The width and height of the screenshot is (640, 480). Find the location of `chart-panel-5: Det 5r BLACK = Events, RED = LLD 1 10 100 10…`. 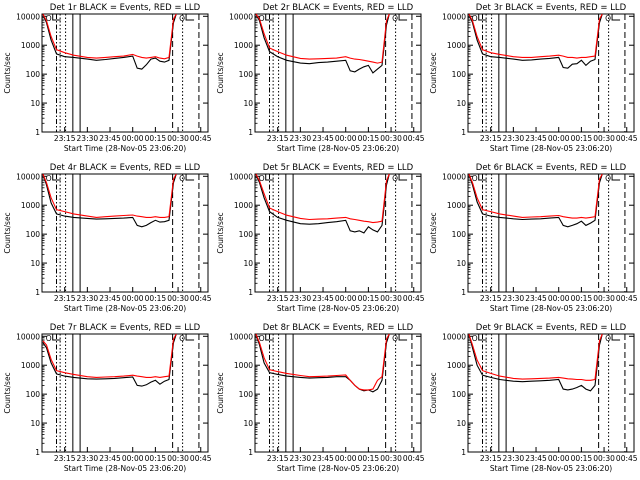

chart-panel-5: Det 5r BLACK = Events, RED = LLD 1 10 100 10… is located at coordinates (319, 240).